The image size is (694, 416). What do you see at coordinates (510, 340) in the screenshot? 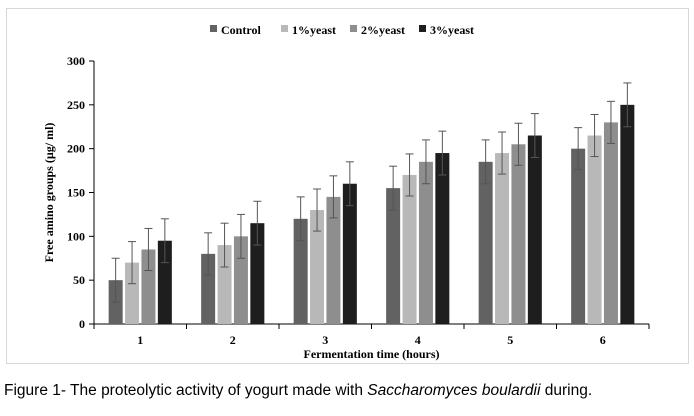
I see `x-tick-label: 5` at bounding box center [510, 340].